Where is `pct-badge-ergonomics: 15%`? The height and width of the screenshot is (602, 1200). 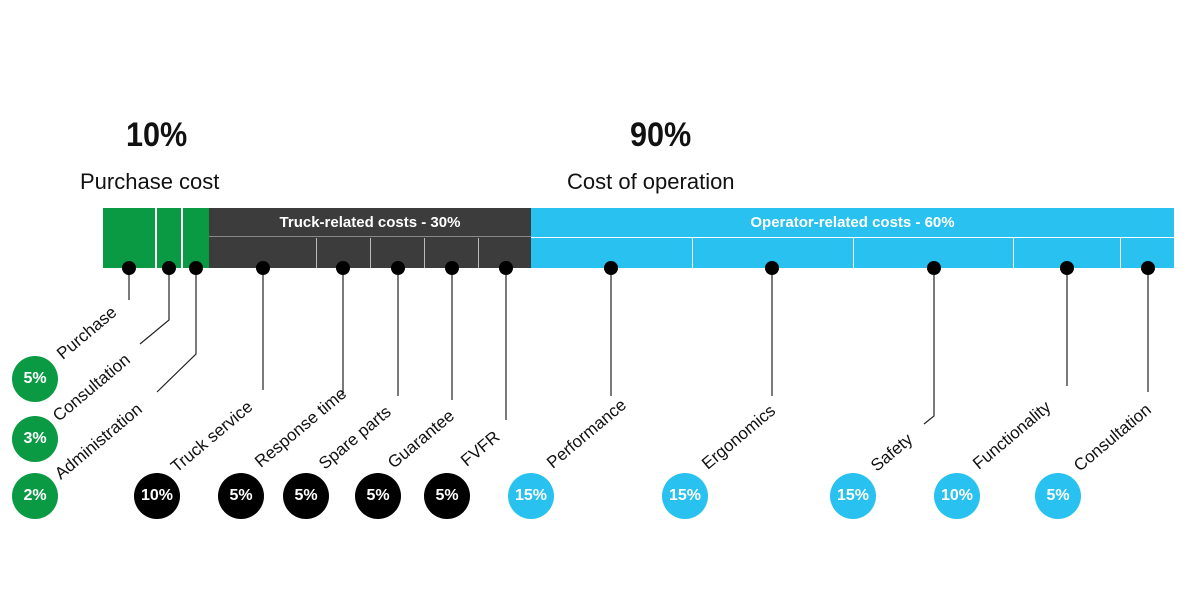
pct-badge-ergonomics: 15% is located at coordinates (685, 496).